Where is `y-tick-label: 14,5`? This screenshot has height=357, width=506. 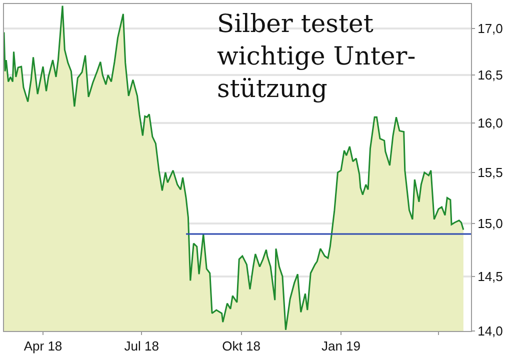 y-tick-label: 14,5 is located at coordinates (490, 276).